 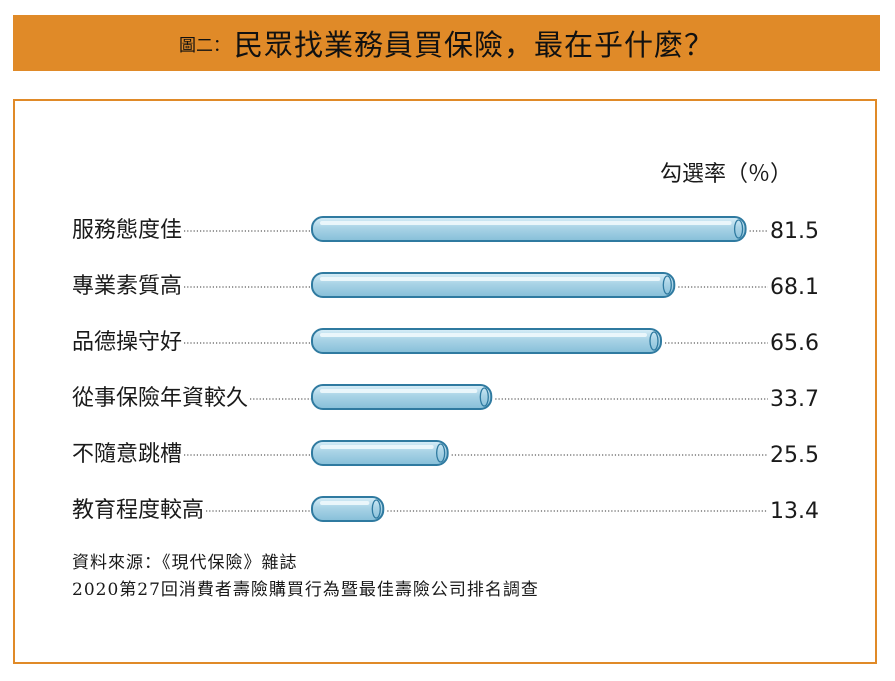 What do you see at coordinates (794, 399) in the screenshot?
I see `value-label: 33.7` at bounding box center [794, 399].